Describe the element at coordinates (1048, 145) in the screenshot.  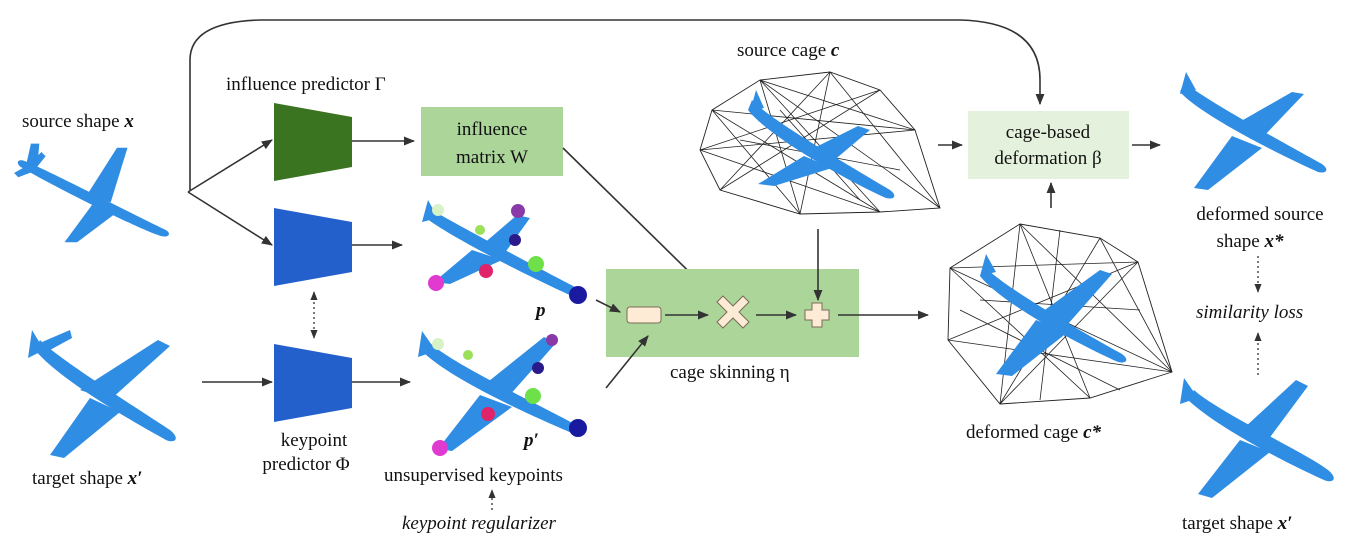
I see `cage-deformation-box: cage-based deformation β` at that location.